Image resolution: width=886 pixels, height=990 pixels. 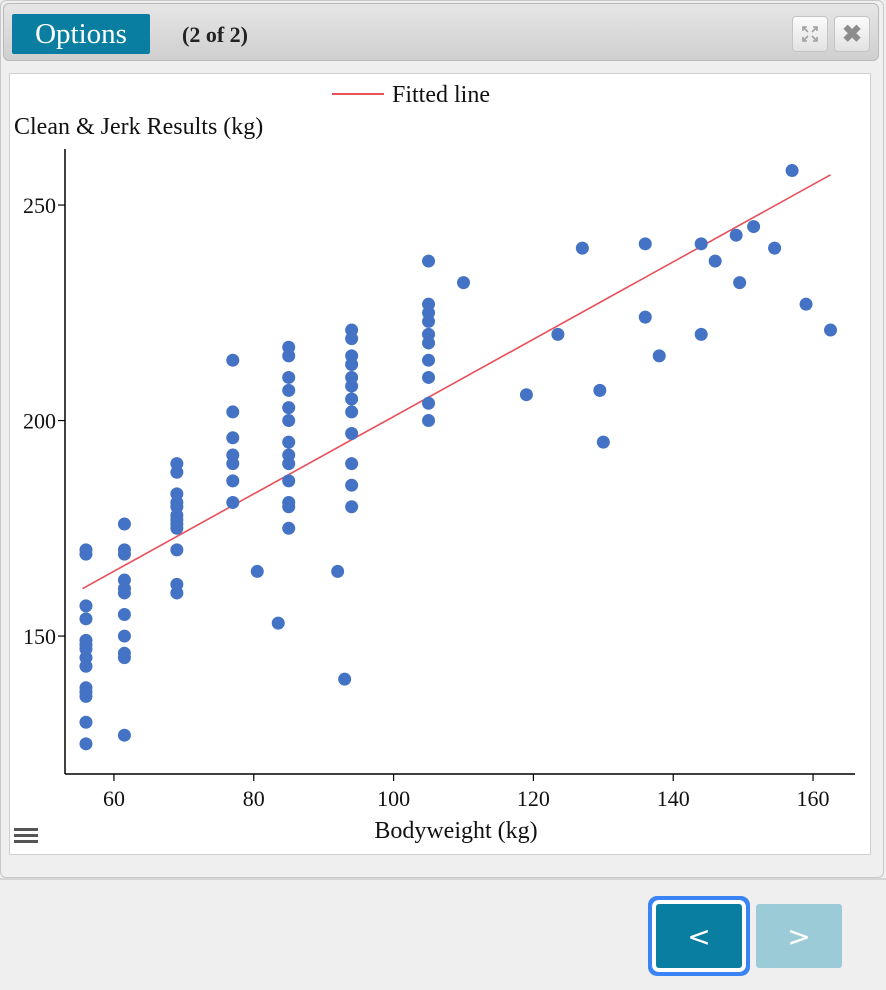 I want to click on y-axis-title: Clean & Jerk Results (kg), so click(x=138, y=127).